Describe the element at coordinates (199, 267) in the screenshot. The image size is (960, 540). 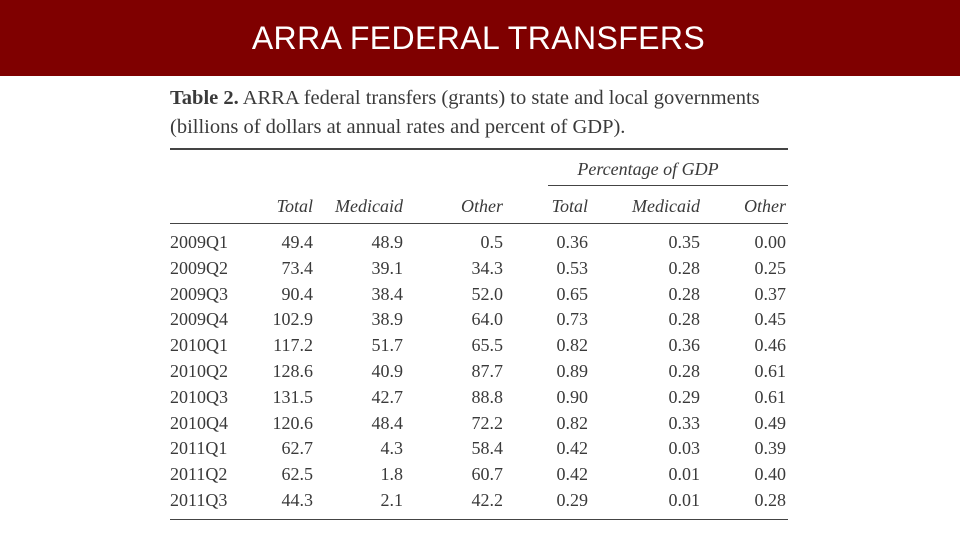
I see `row-label: 2009Q2` at that location.